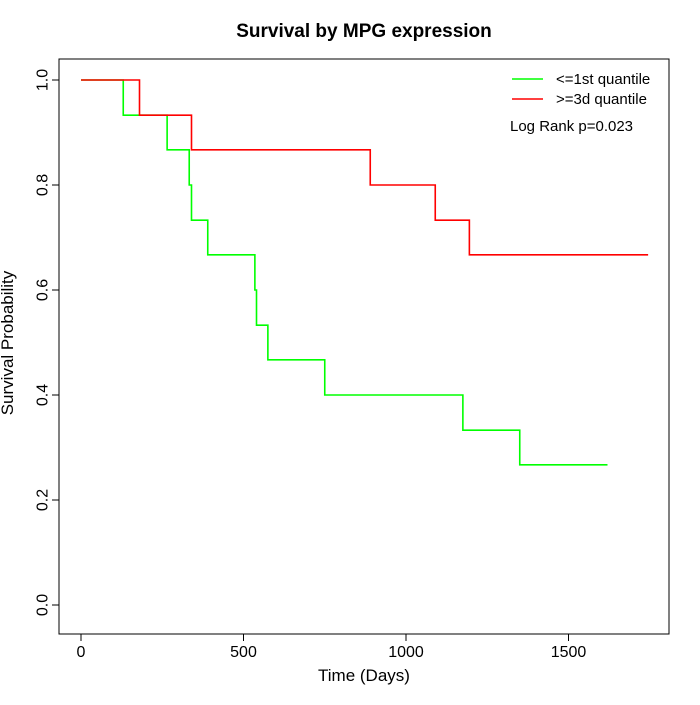  I want to click on y-tick-label: 0.2, so click(43, 500).